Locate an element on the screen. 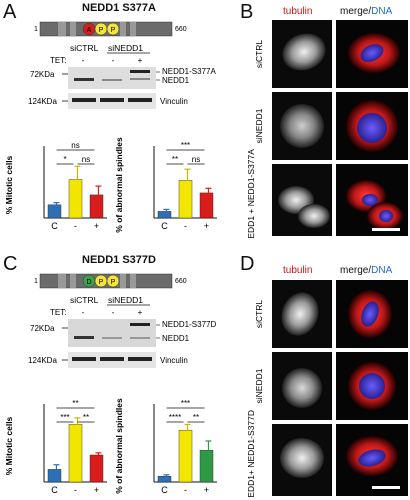 The height and width of the screenshot is (500, 410). panel-c-domain-diagram: 1 D P P 660 is located at coordinates (110, 281).